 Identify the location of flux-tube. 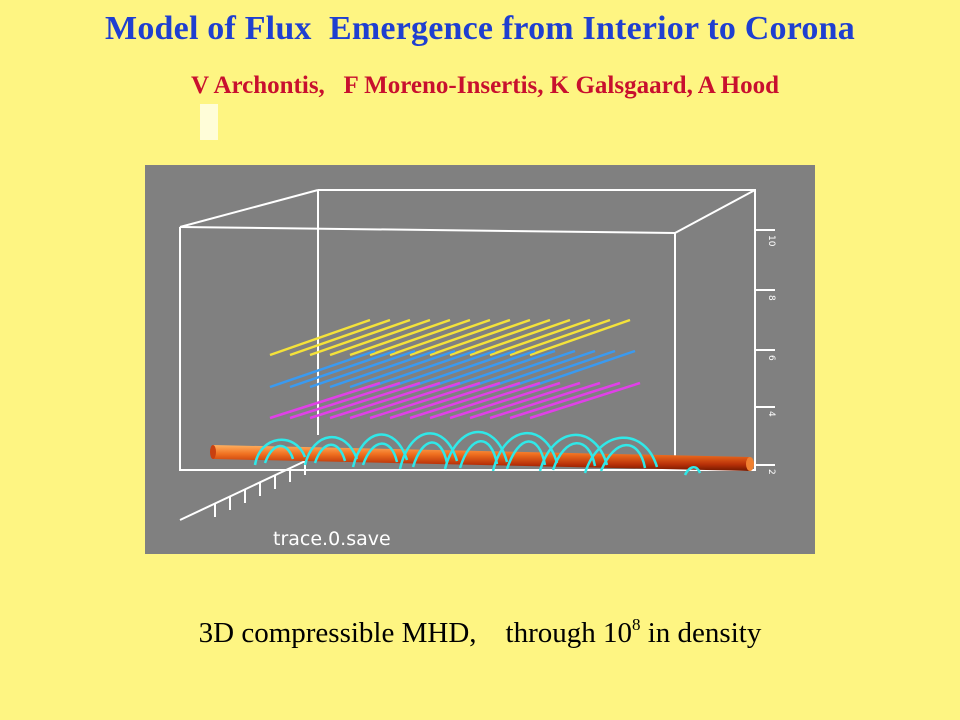
(482, 458).